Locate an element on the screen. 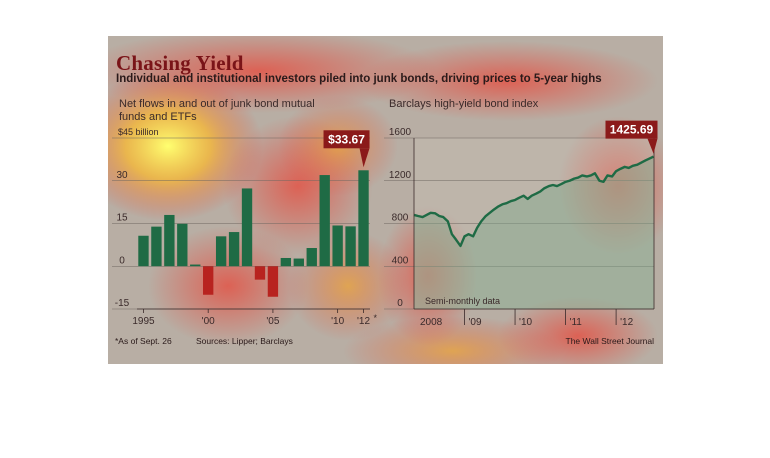  index-callout-box is located at coordinates (631, 129).